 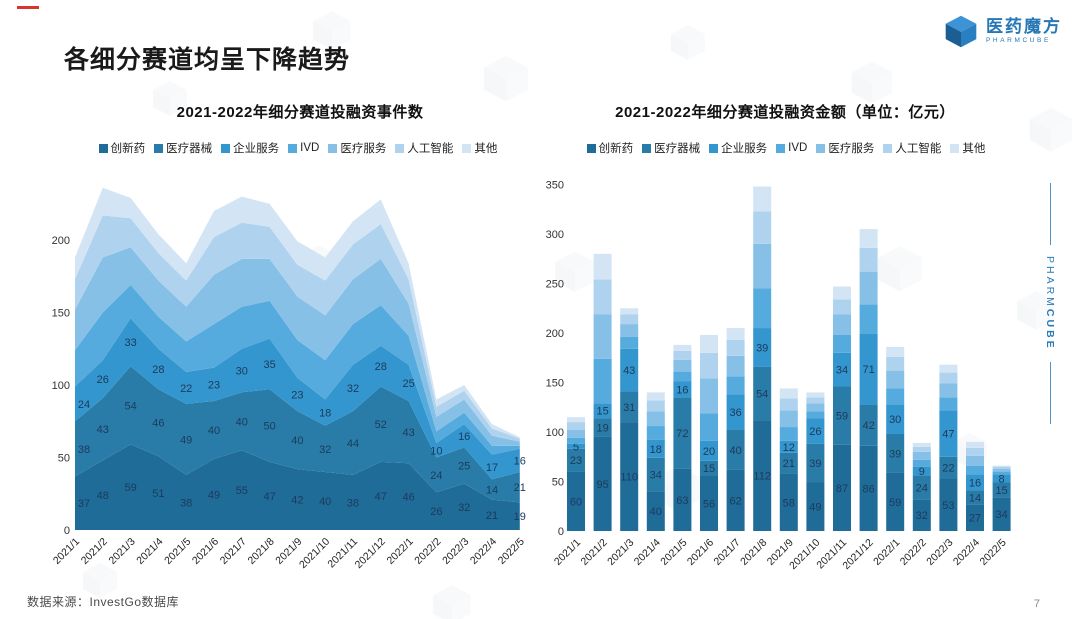 I want to click on value-label: 112, so click(x=762, y=477).